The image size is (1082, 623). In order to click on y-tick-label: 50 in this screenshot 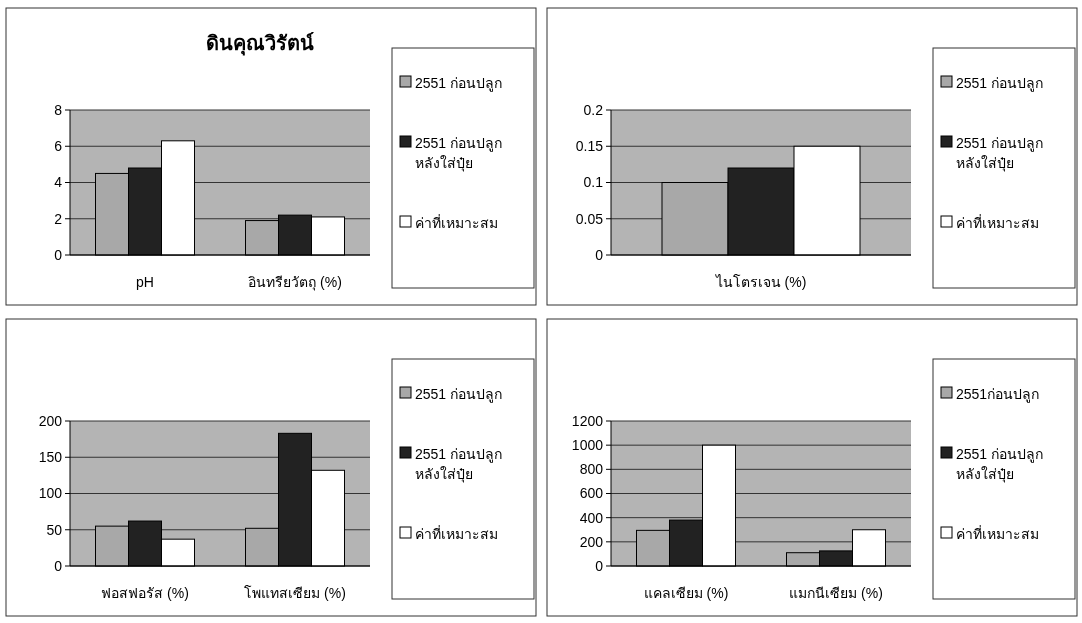, I will do `click(54, 529)`.